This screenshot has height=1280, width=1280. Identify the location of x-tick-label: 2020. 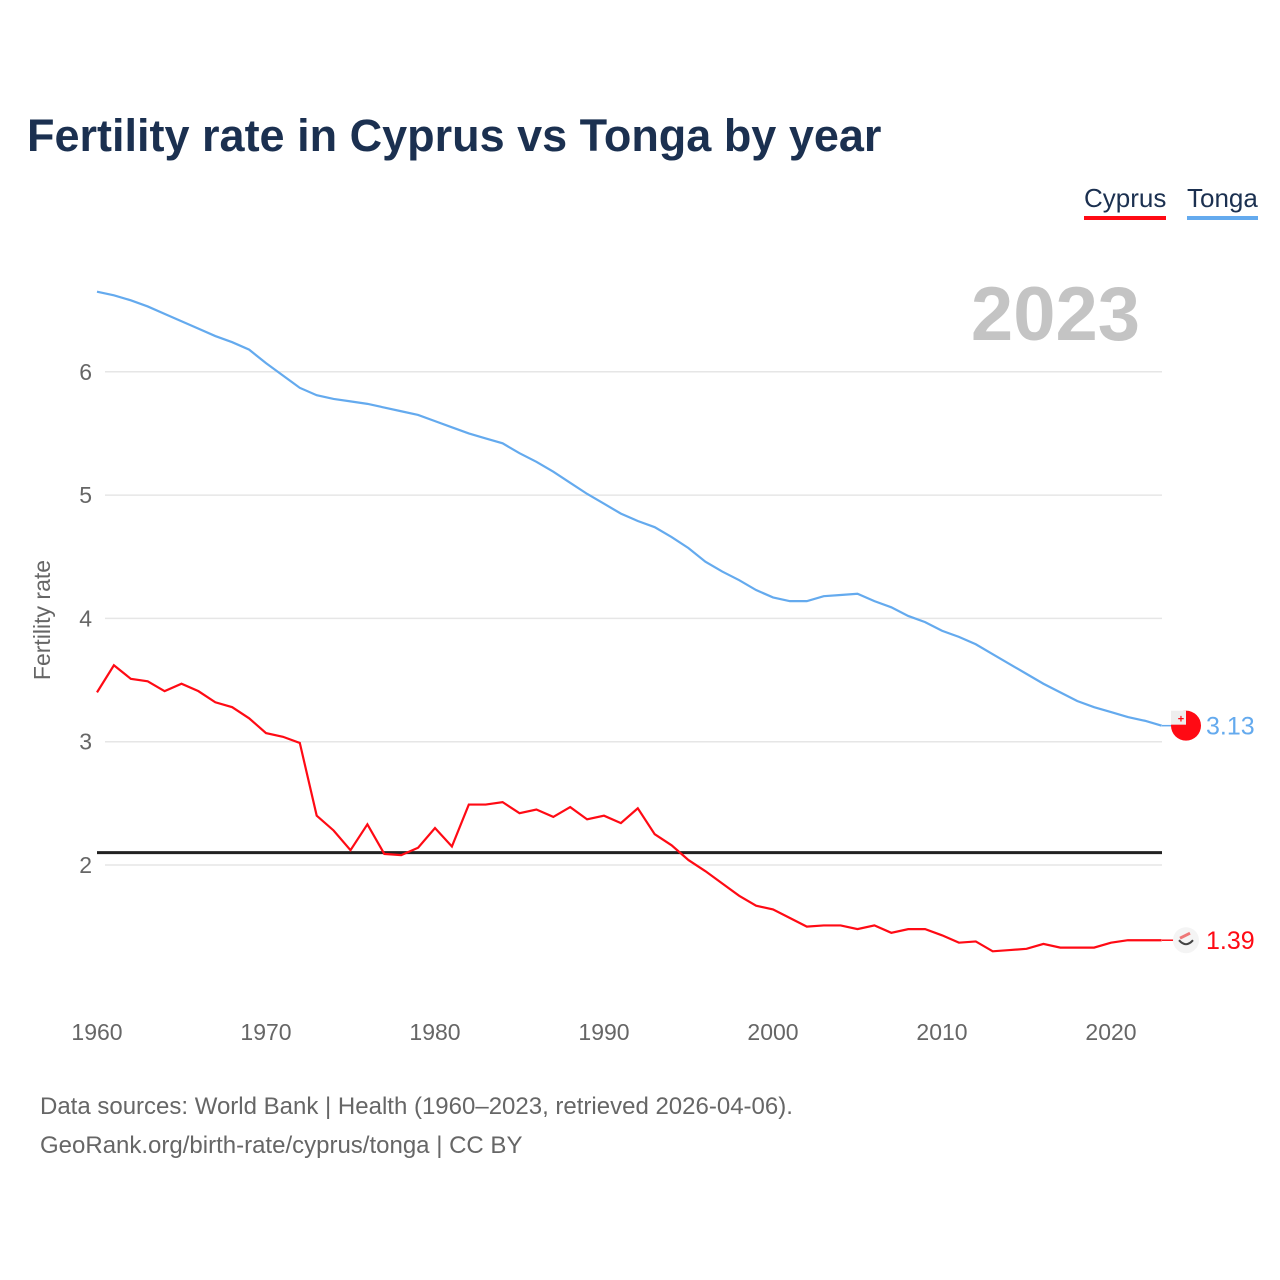
(1110, 1032).